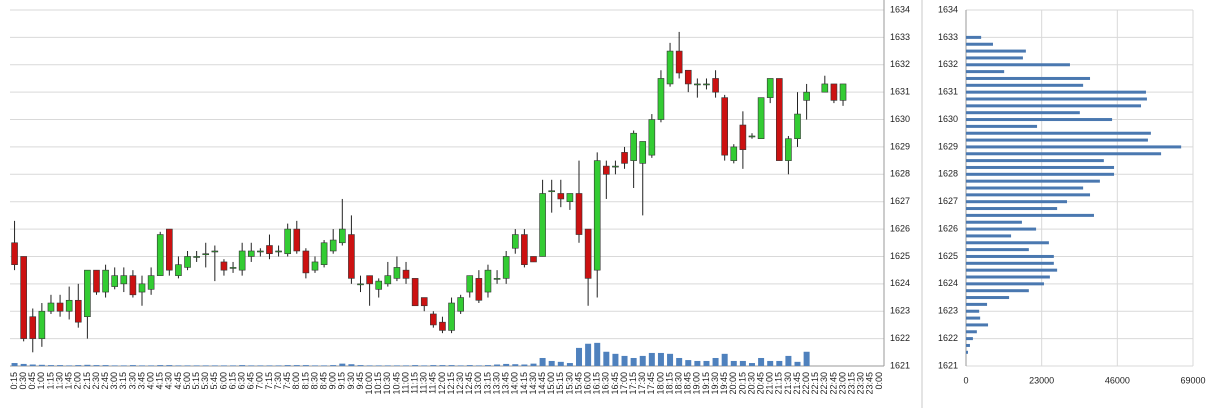  What do you see at coordinates (900, 37) in the screenshot?
I see `y-tick-label: 1633` at bounding box center [900, 37].